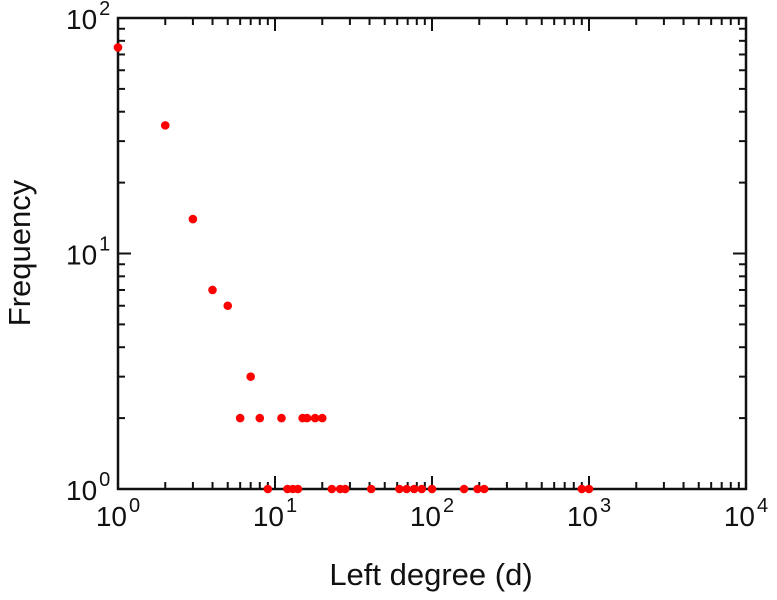 Image resolution: width=777 pixels, height=600 pixels. What do you see at coordinates (88, 487) in the screenshot?
I see `y-tick-label: 10 0` at bounding box center [88, 487].